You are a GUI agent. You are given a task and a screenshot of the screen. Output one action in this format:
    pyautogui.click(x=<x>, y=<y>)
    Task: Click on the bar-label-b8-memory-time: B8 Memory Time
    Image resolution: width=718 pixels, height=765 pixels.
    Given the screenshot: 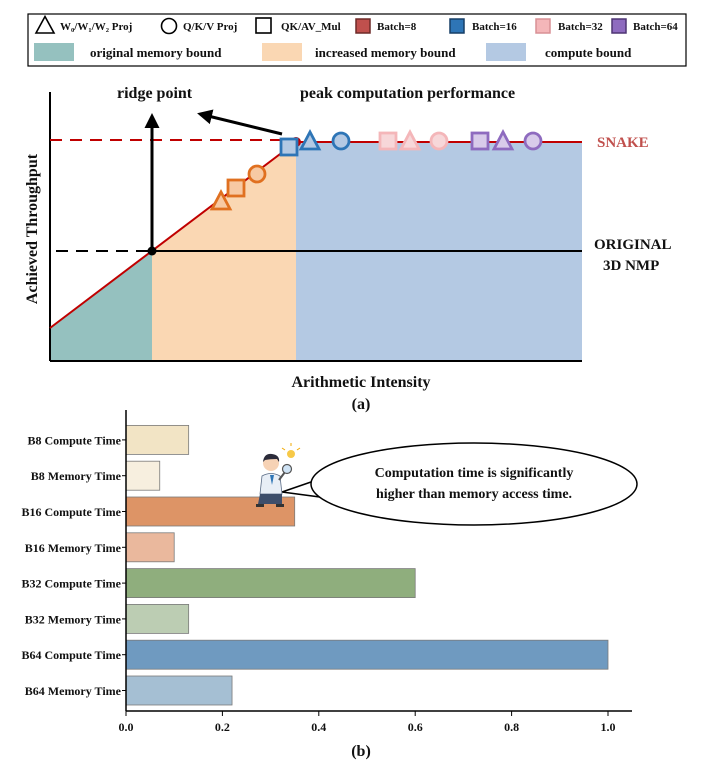 What is the action you would take?
    pyautogui.click(x=76, y=476)
    